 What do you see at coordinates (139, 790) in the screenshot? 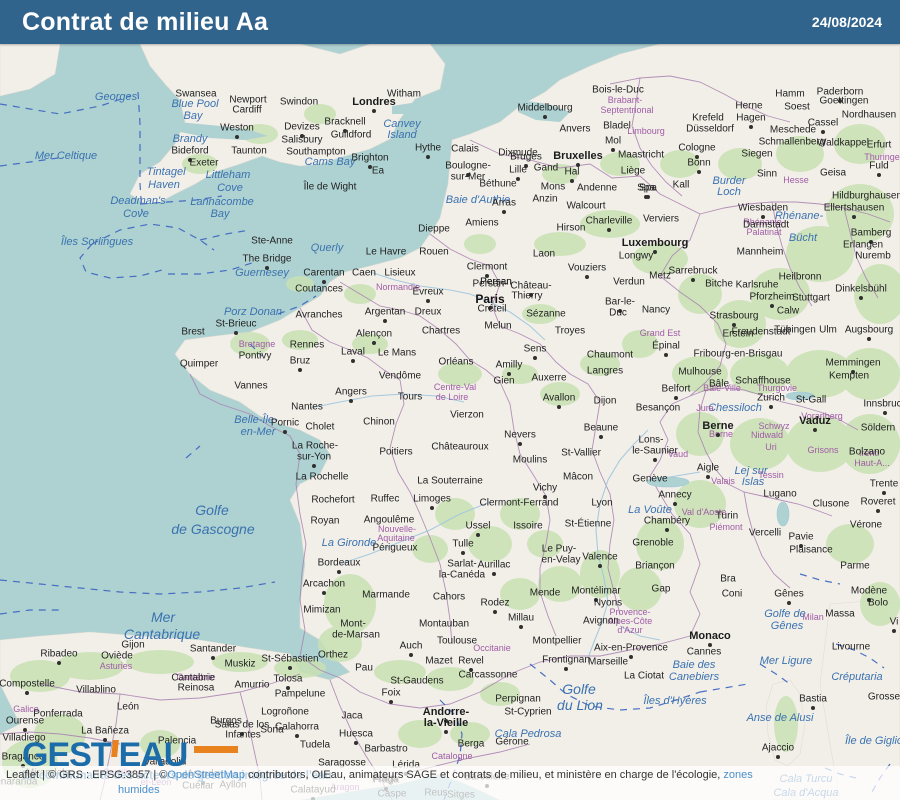
I see `attribution-humides-link: humides` at bounding box center [139, 790].